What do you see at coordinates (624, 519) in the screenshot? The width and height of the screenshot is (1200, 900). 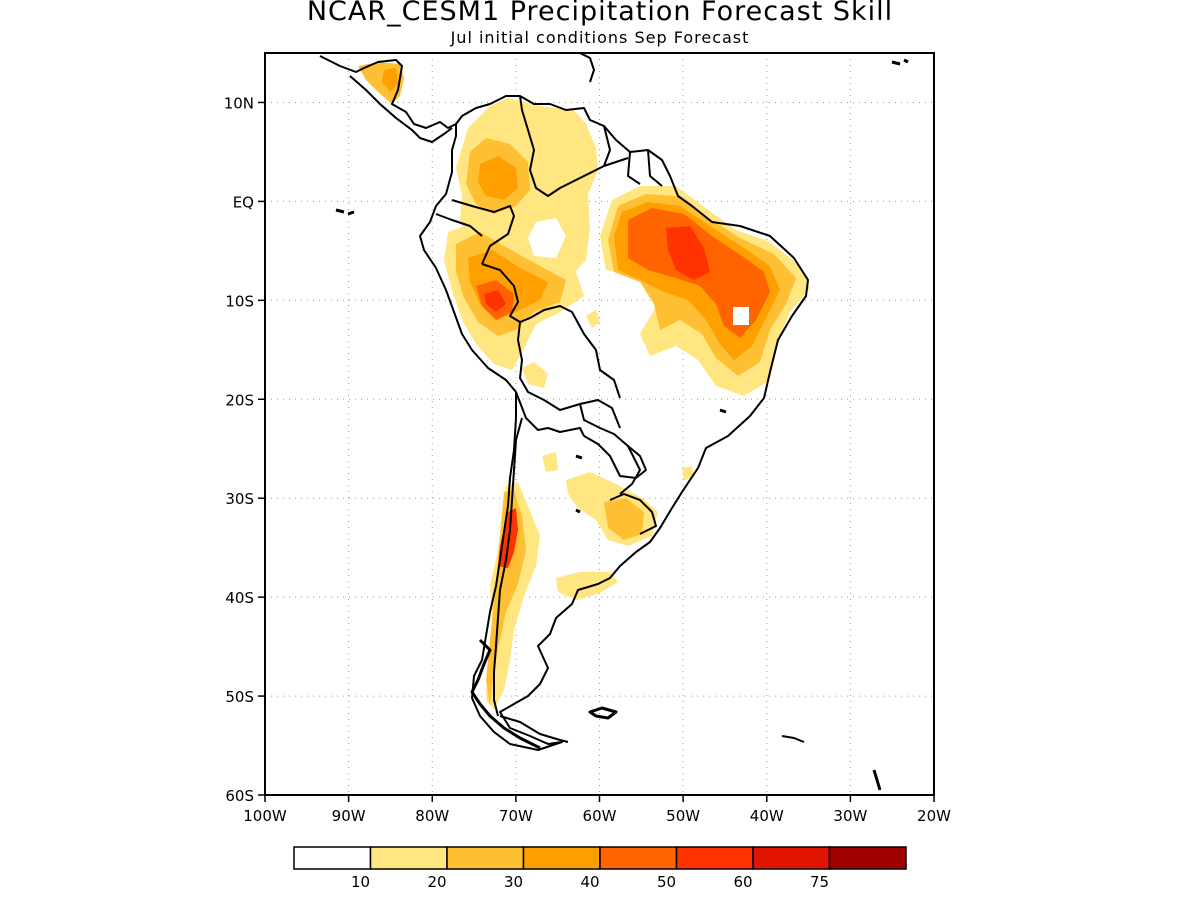 I see `skill-area-uruguay-core` at bounding box center [624, 519].